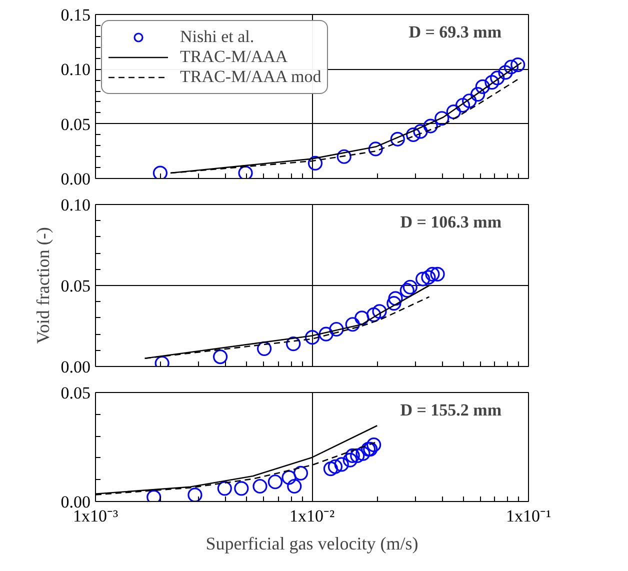  What do you see at coordinates (312, 516) in the screenshot?
I see `x-tick-label: 1x10⁻²` at bounding box center [312, 516].